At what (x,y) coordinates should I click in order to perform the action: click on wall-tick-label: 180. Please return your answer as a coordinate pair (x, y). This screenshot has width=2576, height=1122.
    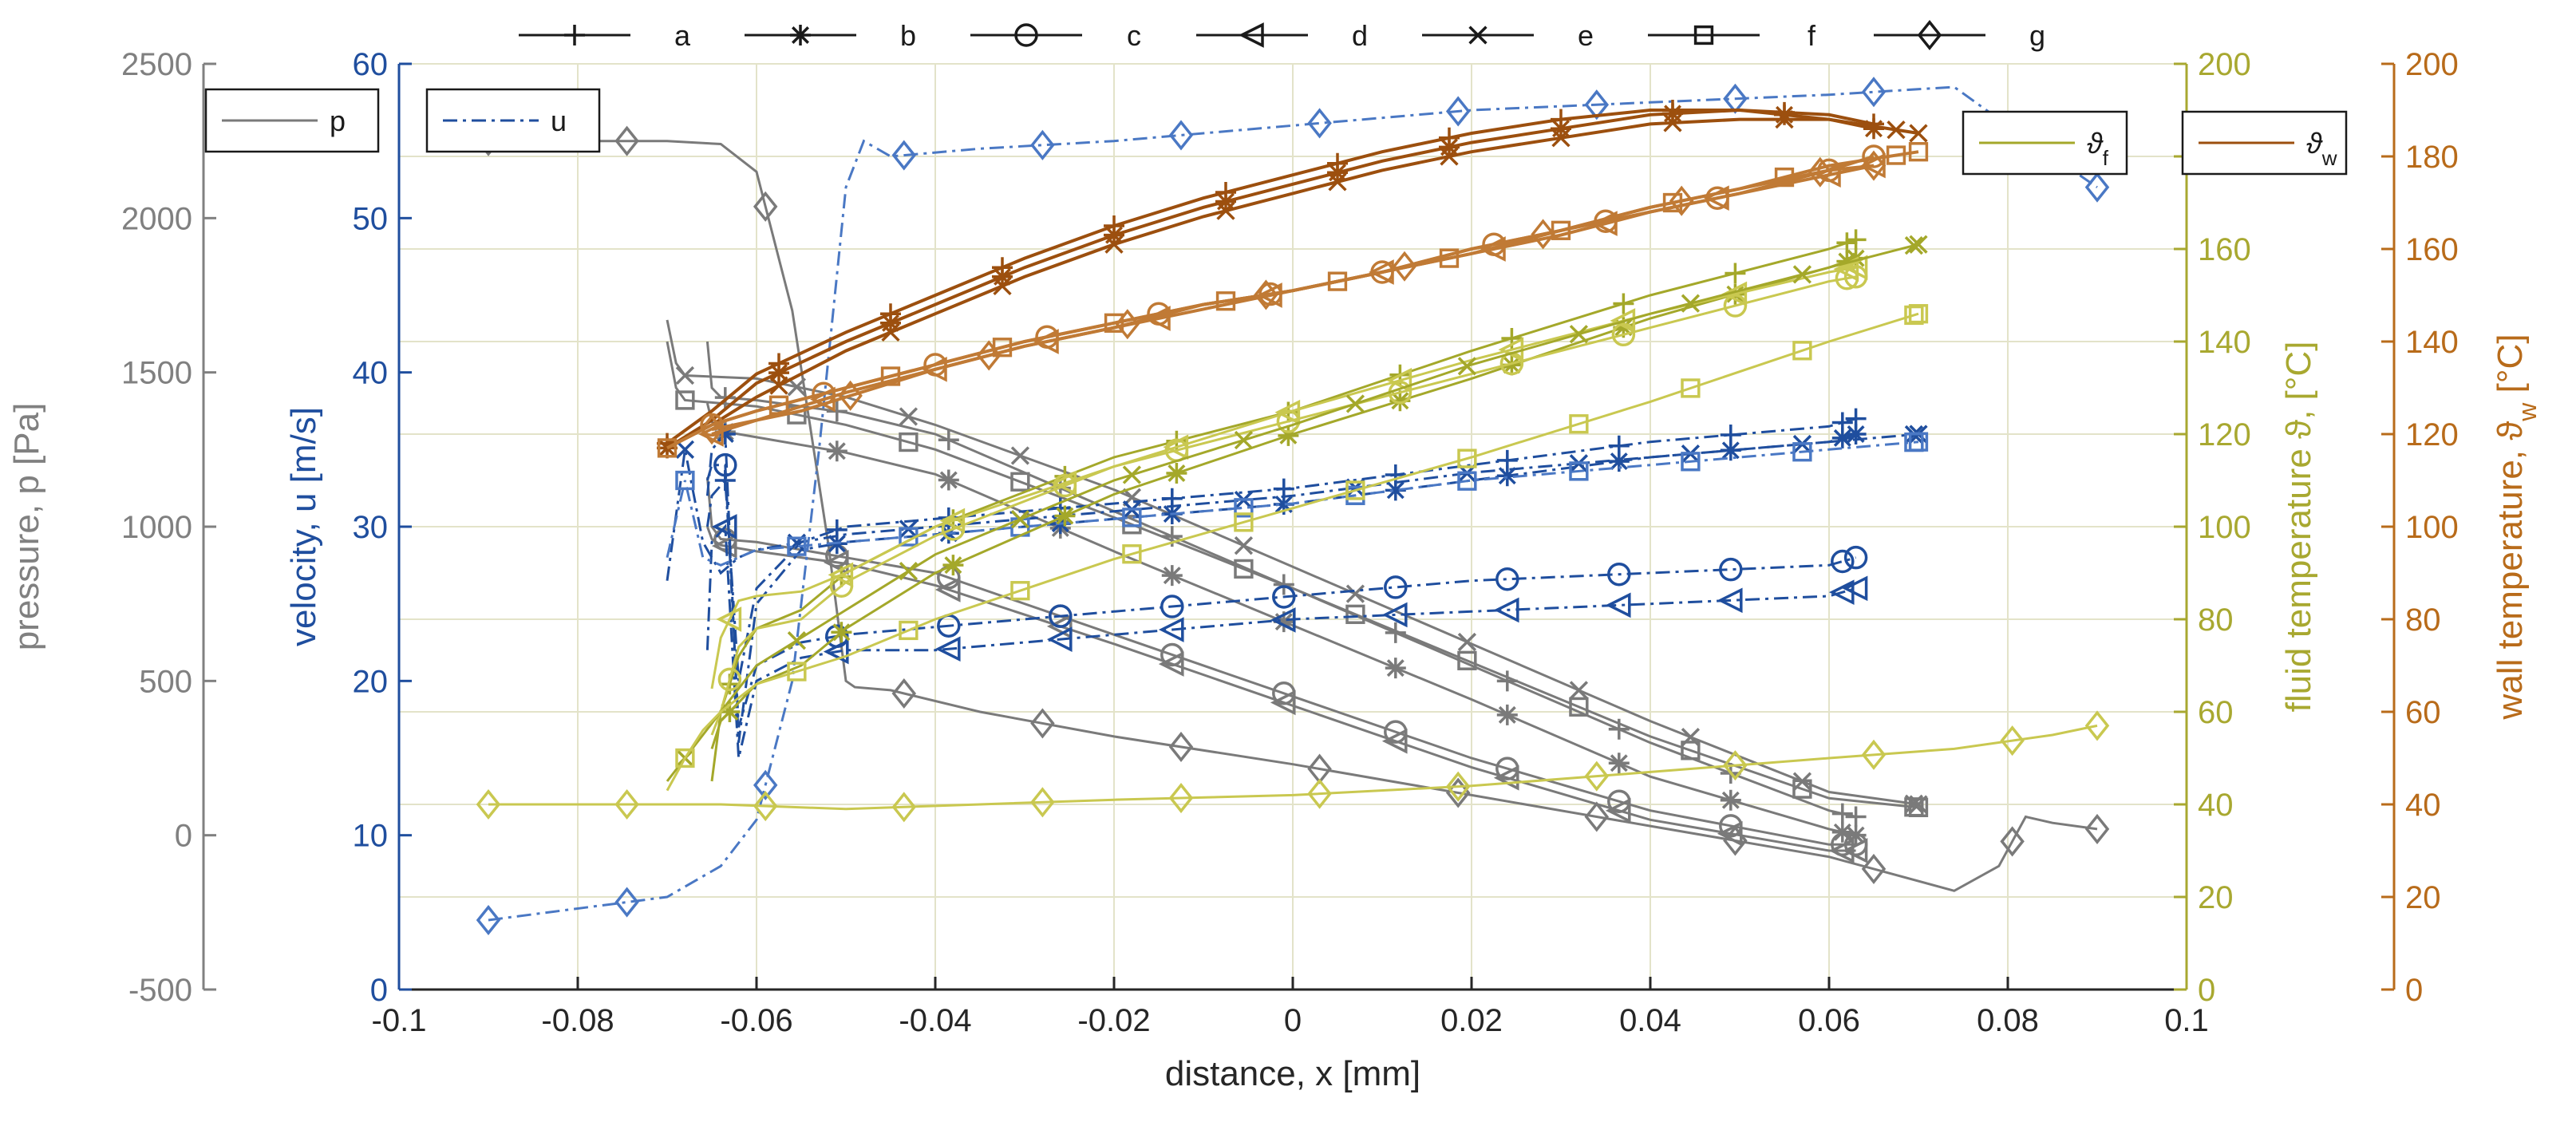
    Looking at the image, I should click on (2432, 158).